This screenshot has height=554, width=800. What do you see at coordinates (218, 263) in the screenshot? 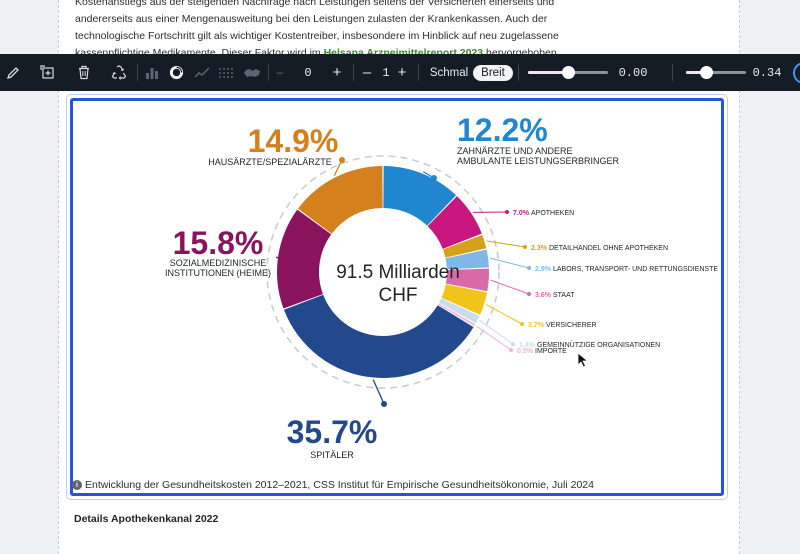
I see `category-label-sozialmedizinische-institutionen-heime: SOZIALMEDIZINISCHE` at bounding box center [218, 263].